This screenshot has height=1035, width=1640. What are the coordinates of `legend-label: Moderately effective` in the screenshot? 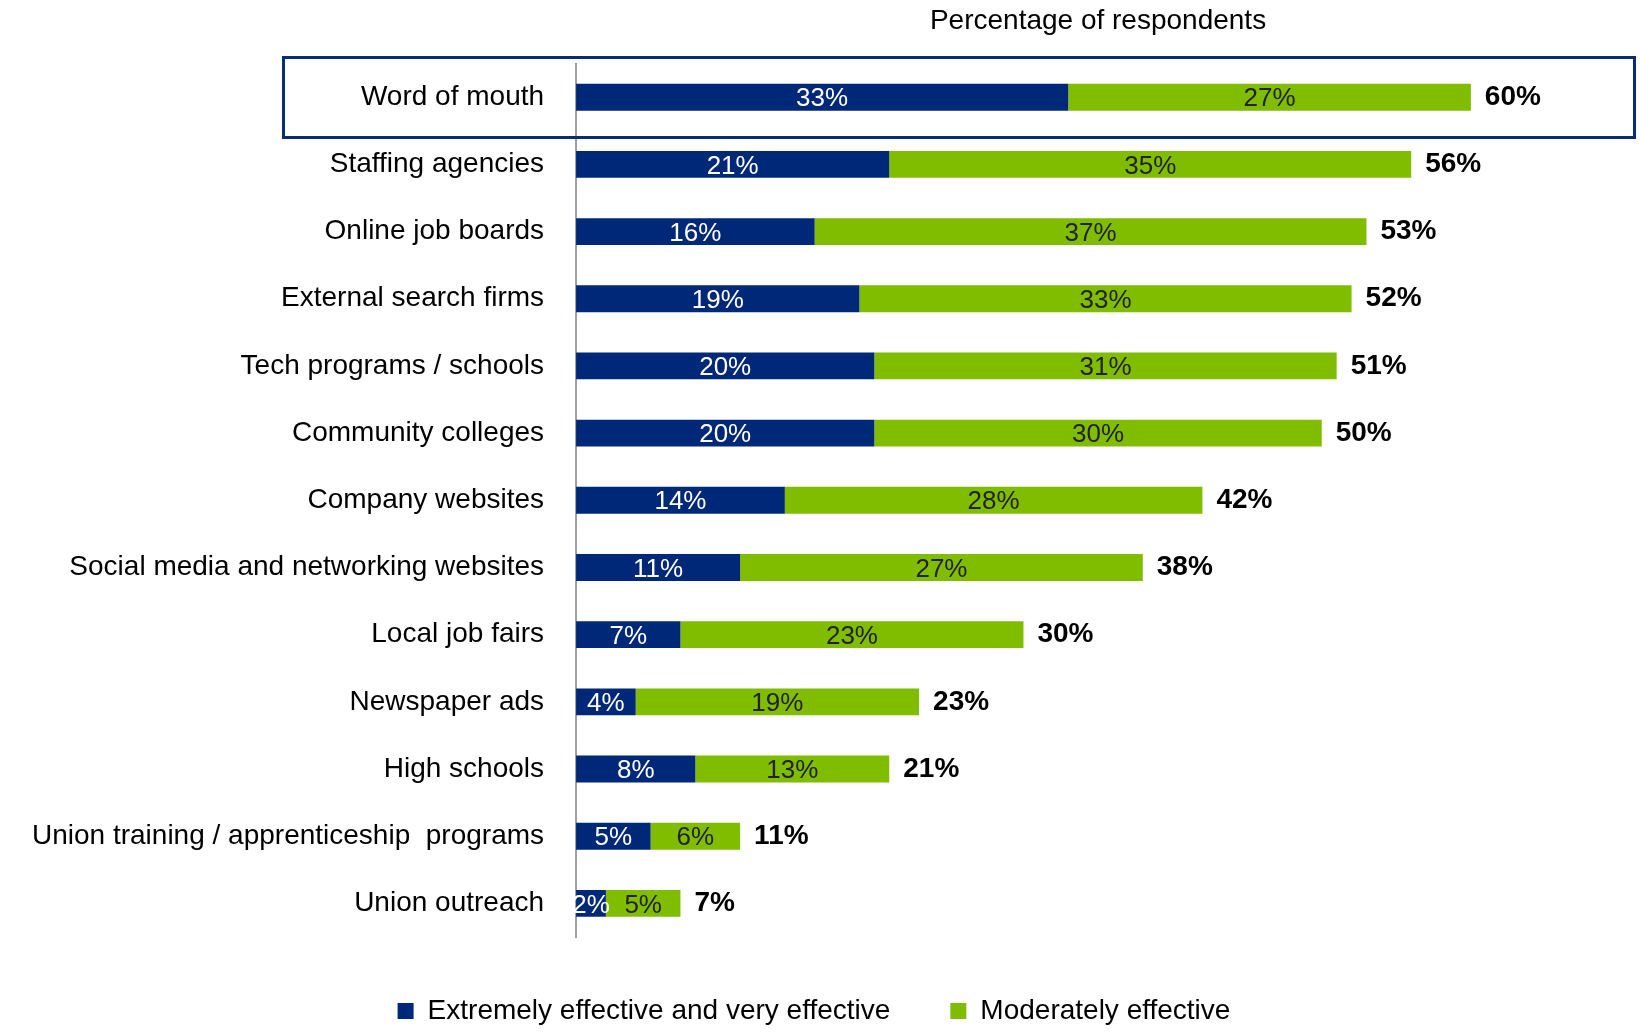 It's located at (1105, 1009).